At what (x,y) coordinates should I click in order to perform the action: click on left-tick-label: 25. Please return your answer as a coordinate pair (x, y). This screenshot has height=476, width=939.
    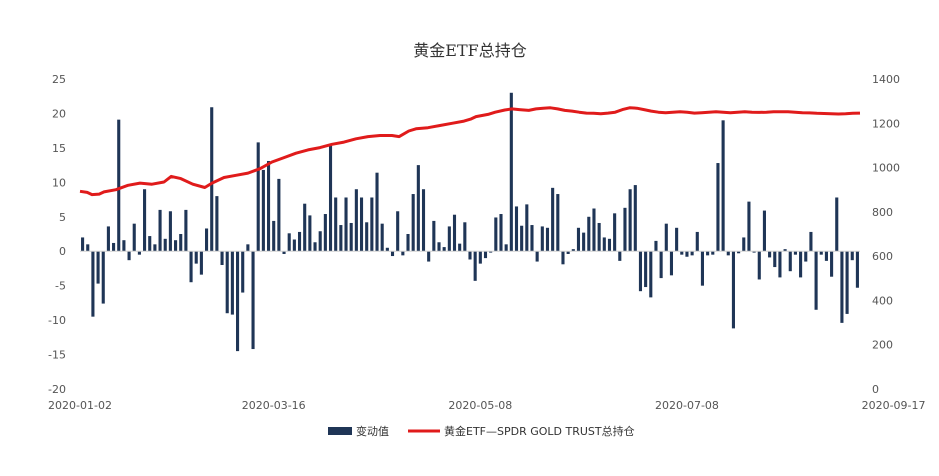
    Looking at the image, I should click on (59, 79).